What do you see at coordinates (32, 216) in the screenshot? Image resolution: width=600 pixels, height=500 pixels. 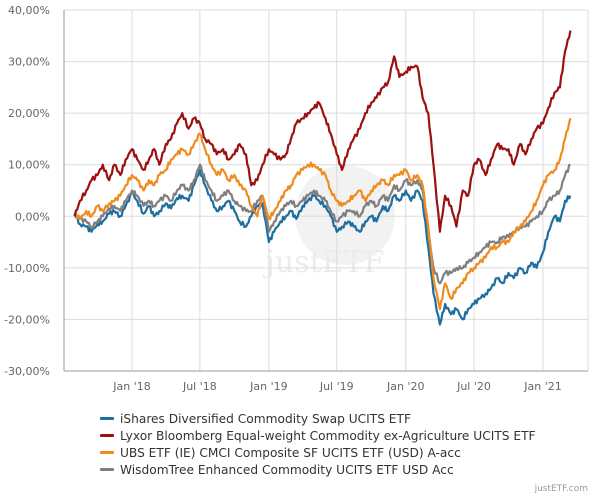 I see `y-tick-label: 0,00%` at bounding box center [32, 216].